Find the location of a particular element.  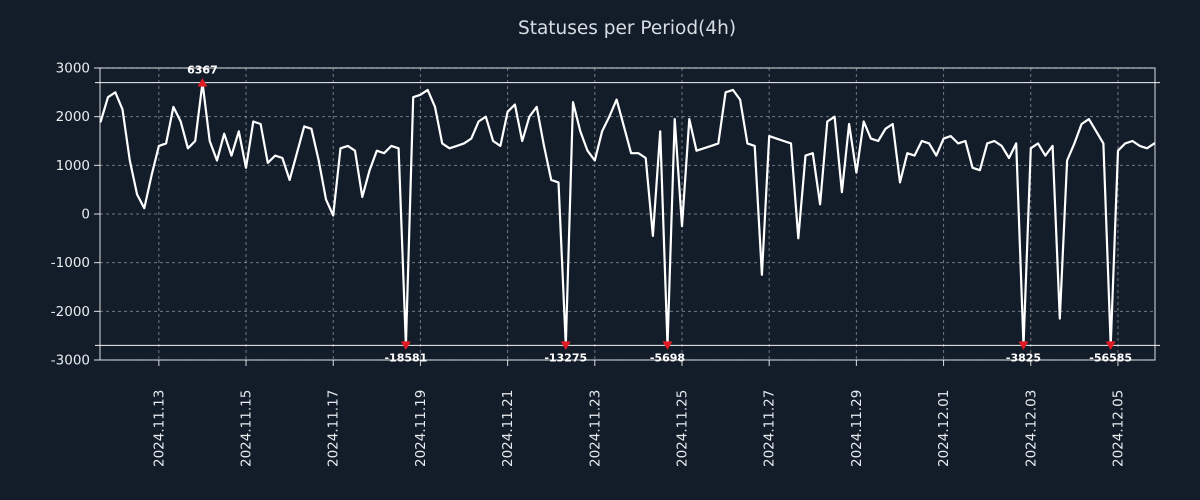

extreme-marker-label: -5698 is located at coordinates (667, 357).